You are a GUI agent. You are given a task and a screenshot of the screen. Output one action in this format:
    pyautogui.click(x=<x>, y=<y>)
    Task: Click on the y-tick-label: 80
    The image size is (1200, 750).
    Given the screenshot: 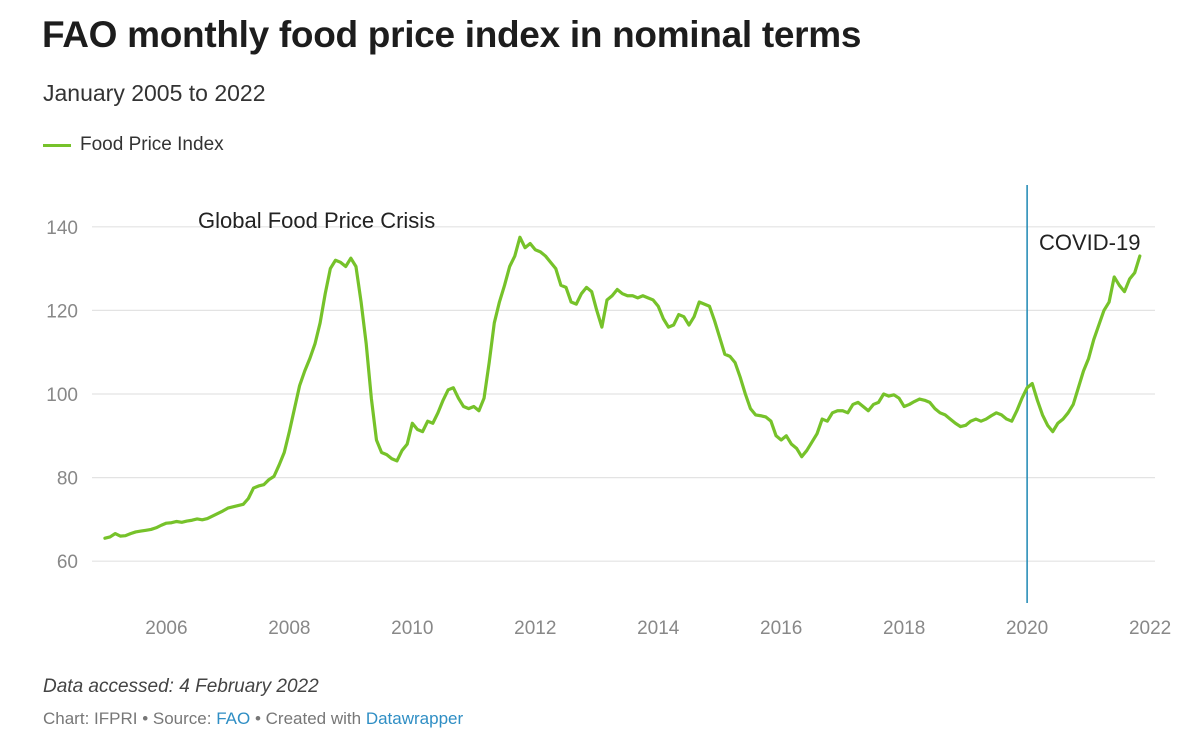 What is the action you would take?
    pyautogui.click(x=67, y=479)
    